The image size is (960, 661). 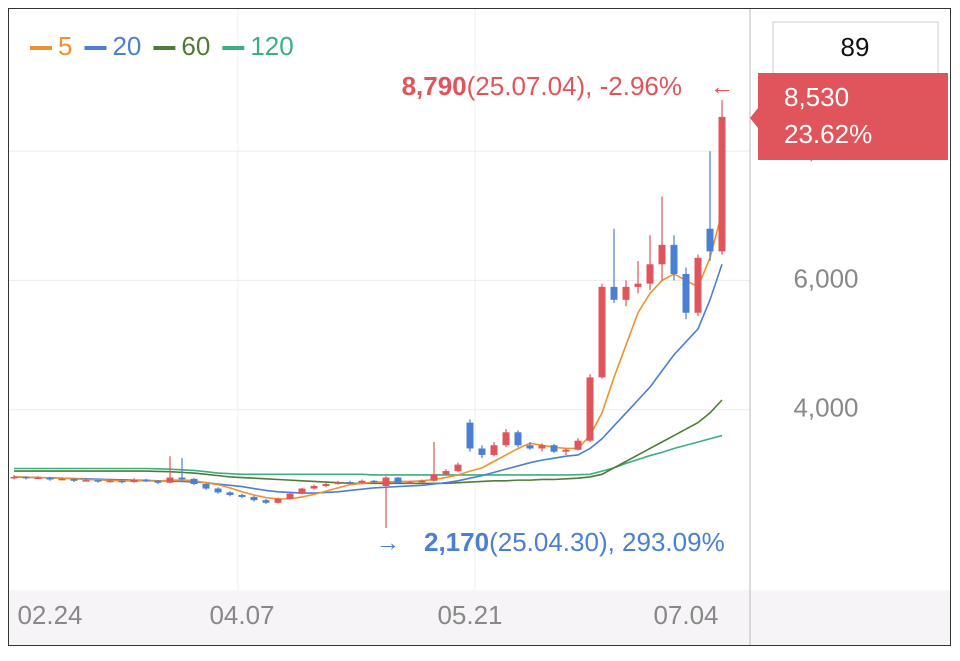 I want to click on box-value: 89, so click(x=855, y=47).